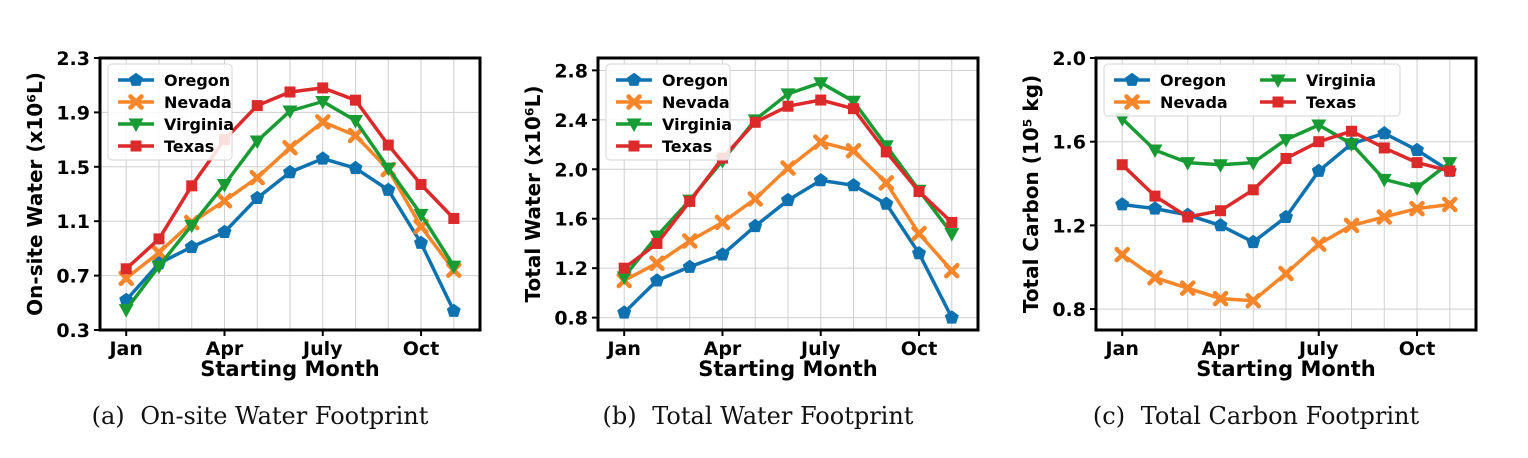 This screenshot has width=1528, height=458. Describe the element at coordinates (1194, 102) in the screenshot. I see `legend-label: Nevada` at that location.